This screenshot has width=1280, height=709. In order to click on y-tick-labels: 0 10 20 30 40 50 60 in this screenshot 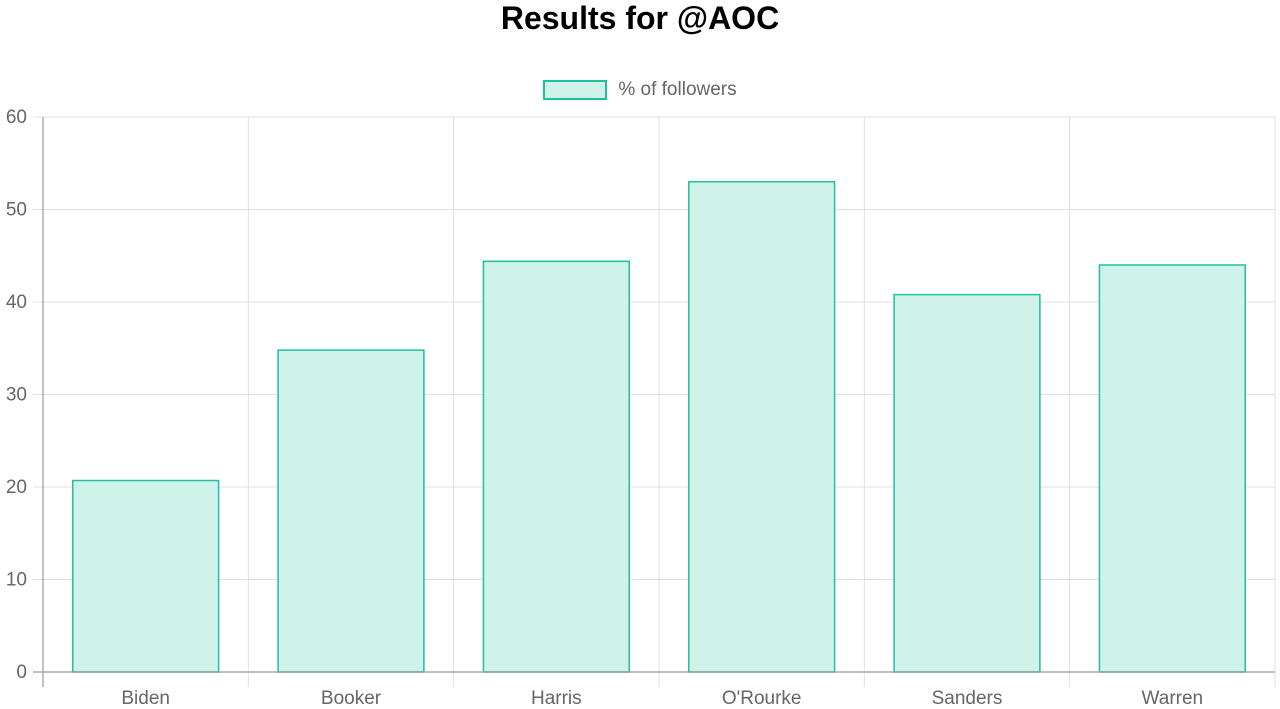, I will do `click(16, 395)`.